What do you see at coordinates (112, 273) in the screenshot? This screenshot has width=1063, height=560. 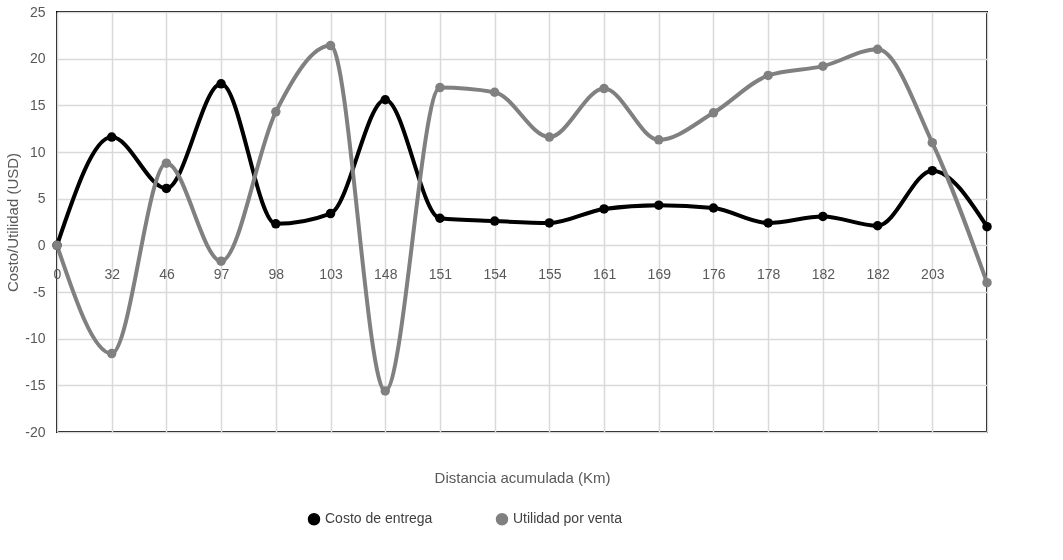 I see `x-tick-label: 32` at bounding box center [112, 273].